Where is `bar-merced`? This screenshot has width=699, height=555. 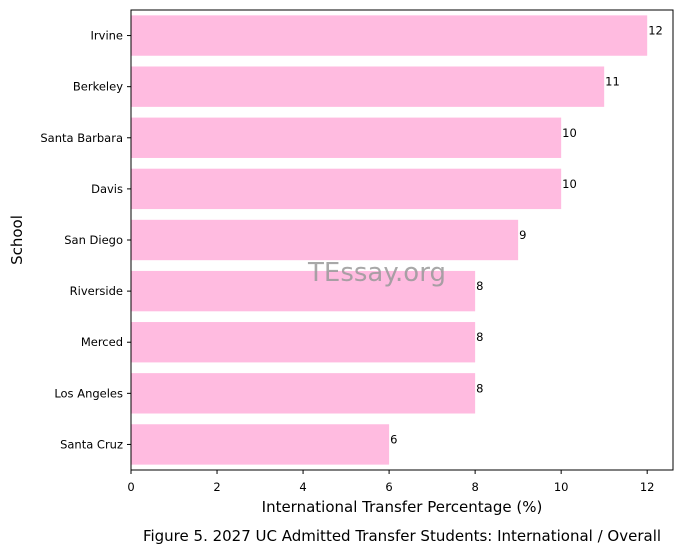
bar-merced is located at coordinates (303, 342).